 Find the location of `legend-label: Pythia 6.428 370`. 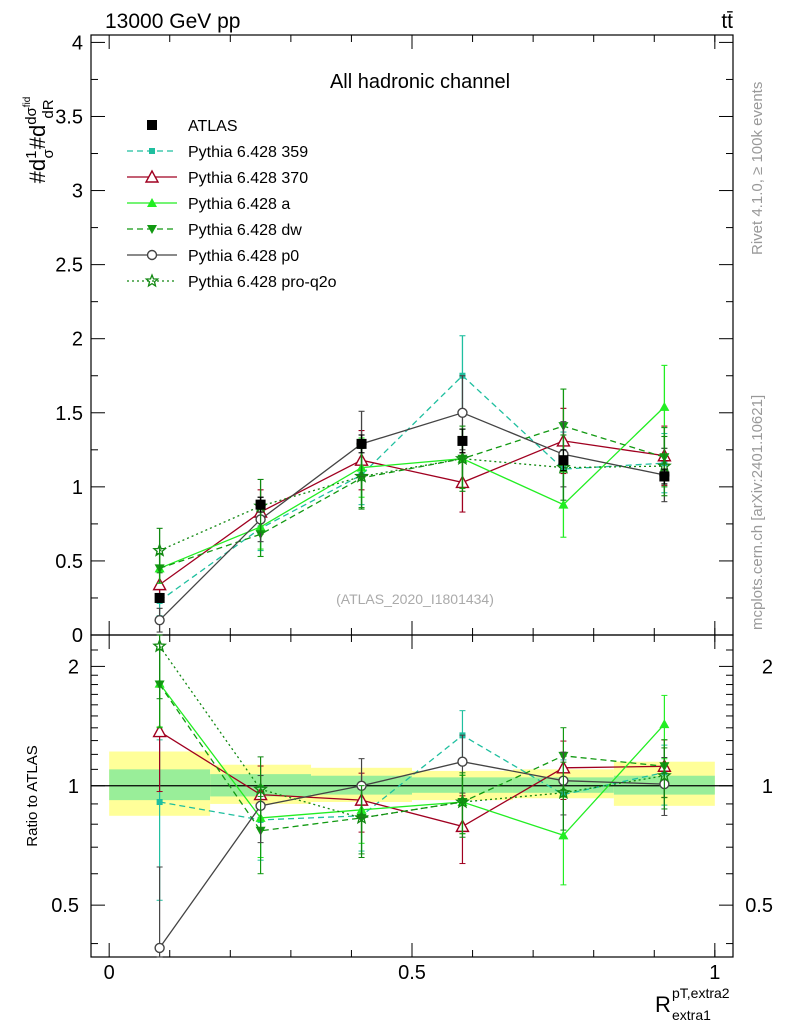

legend-label: Pythia 6.428 370 is located at coordinates (248, 178).